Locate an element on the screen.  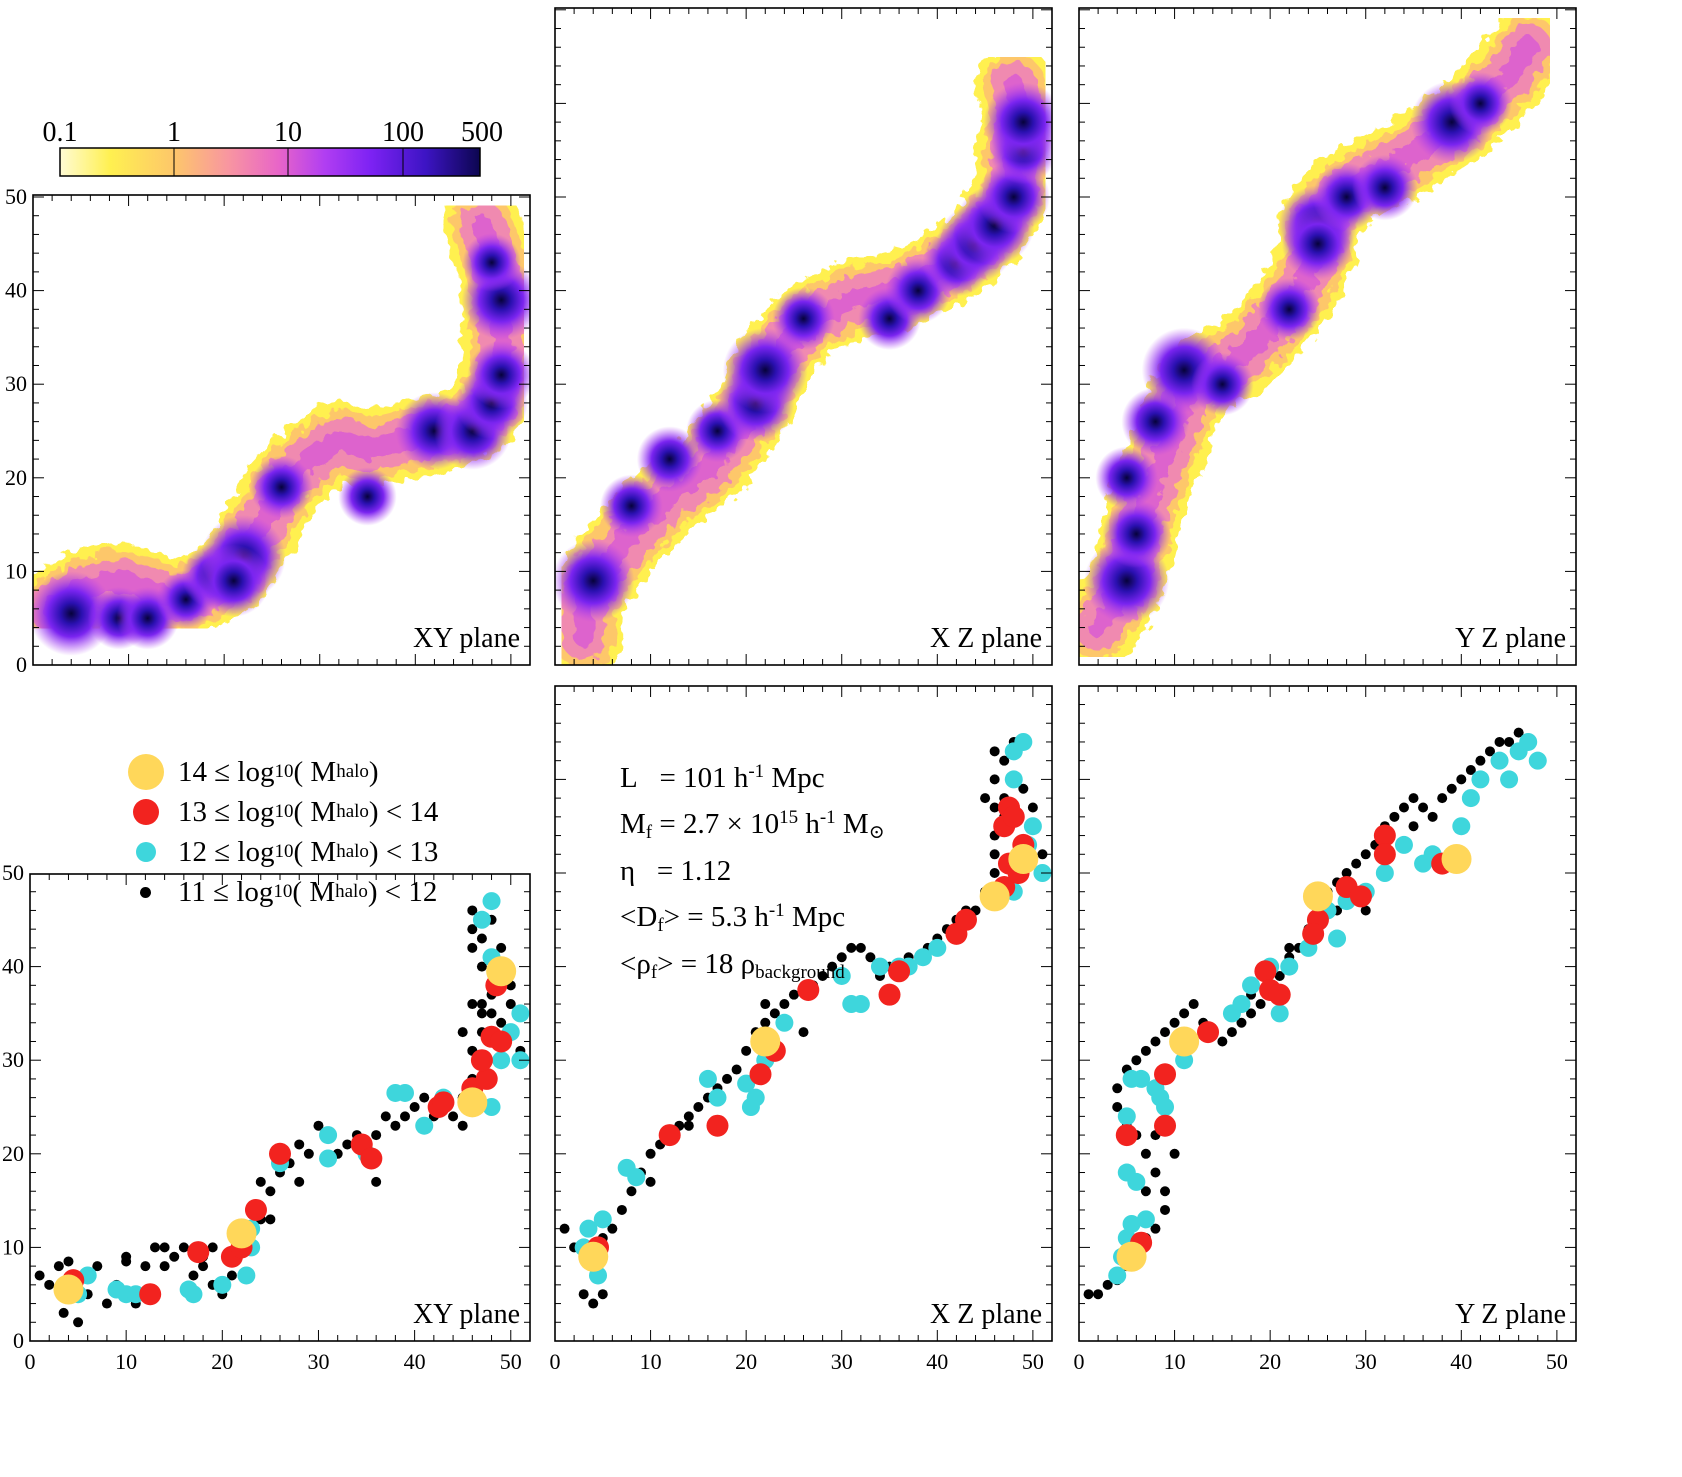
x-tick-label: 30 is located at coordinates (1366, 1361).